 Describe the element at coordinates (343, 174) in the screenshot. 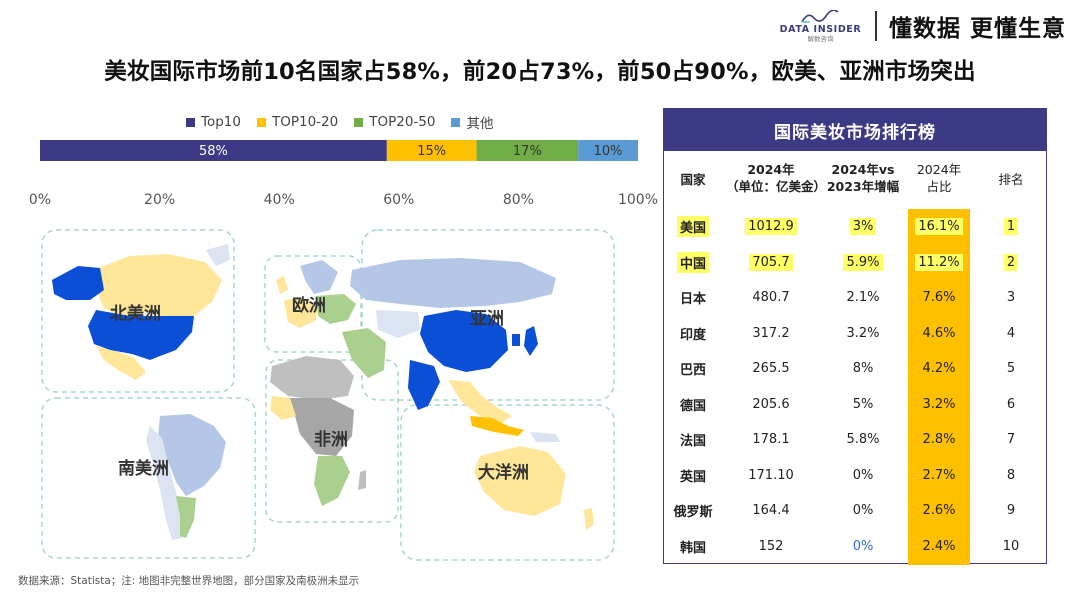

I see `stacked-bar-chart: 58% 15% 17% 10% 0% 20% 40% 60% 80% 100%` at that location.